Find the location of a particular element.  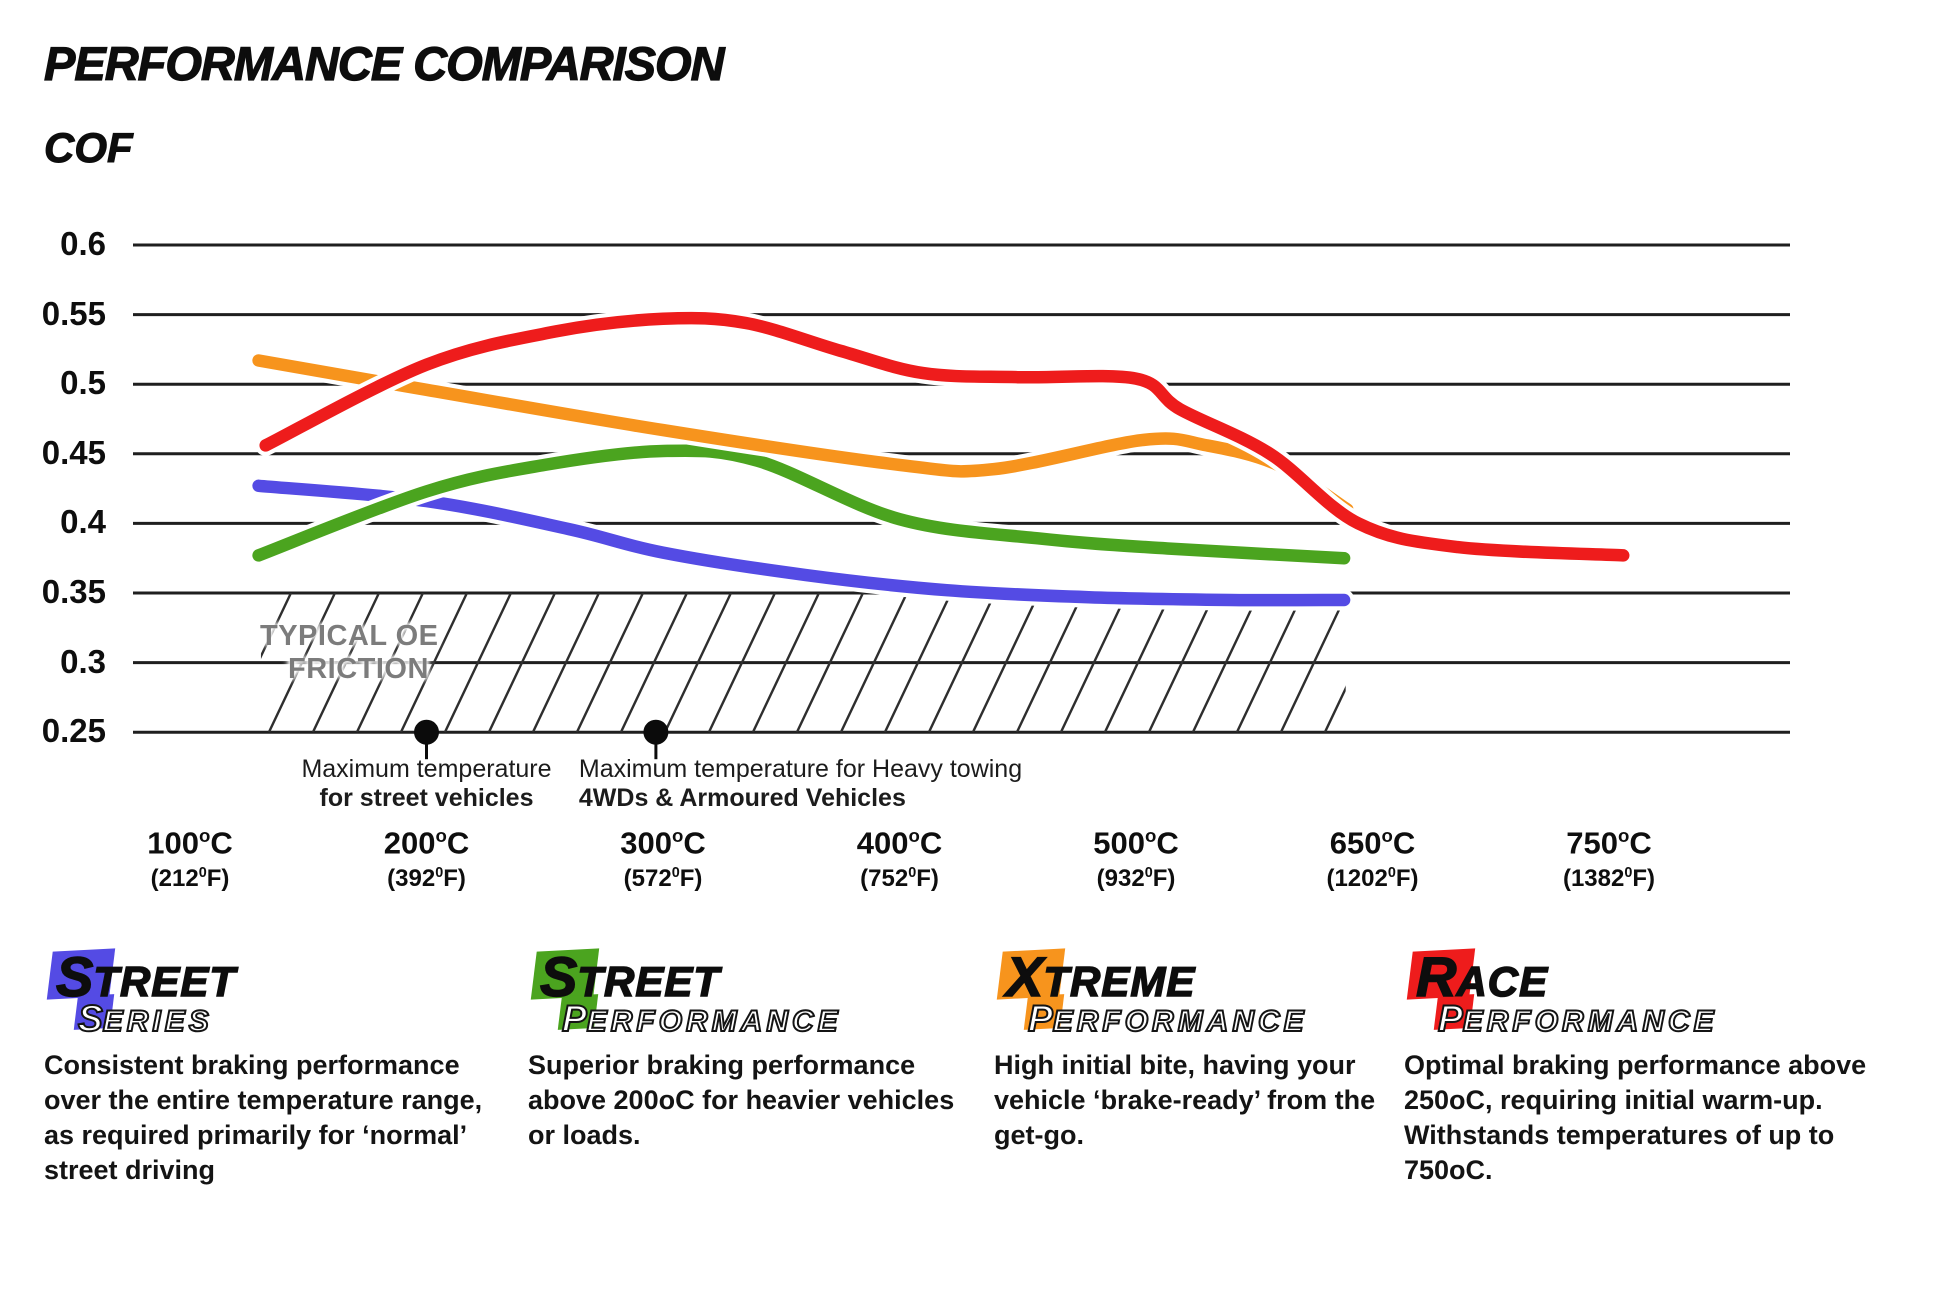

y-tick-0.5: 0.5 is located at coordinates (83, 383).